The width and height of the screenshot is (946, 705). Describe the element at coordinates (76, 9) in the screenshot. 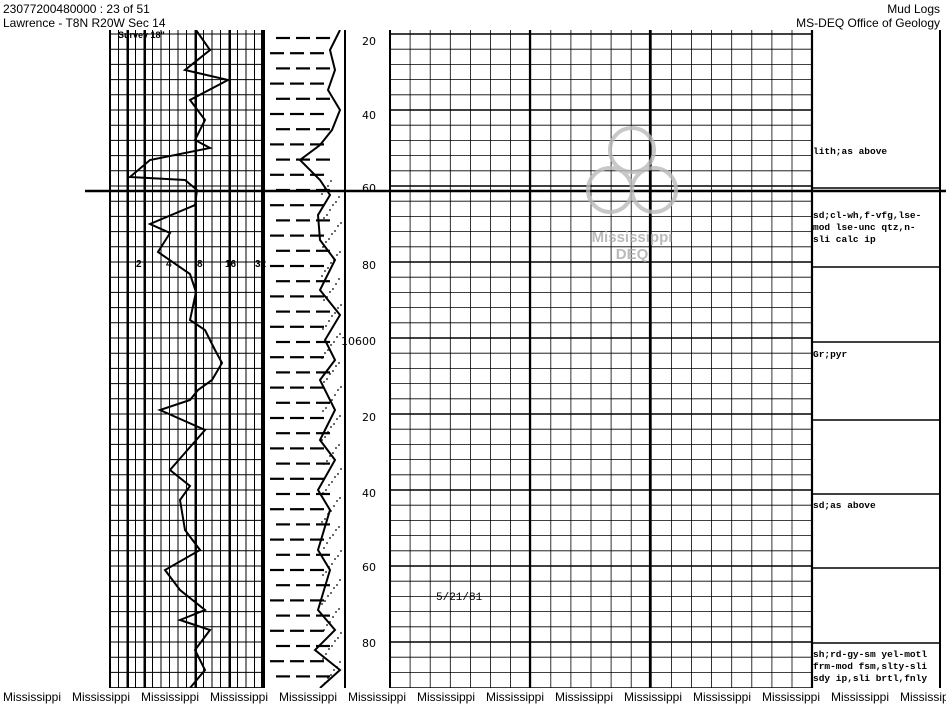

I see `document-id: 23077200480000 : 23 of 51` at that location.